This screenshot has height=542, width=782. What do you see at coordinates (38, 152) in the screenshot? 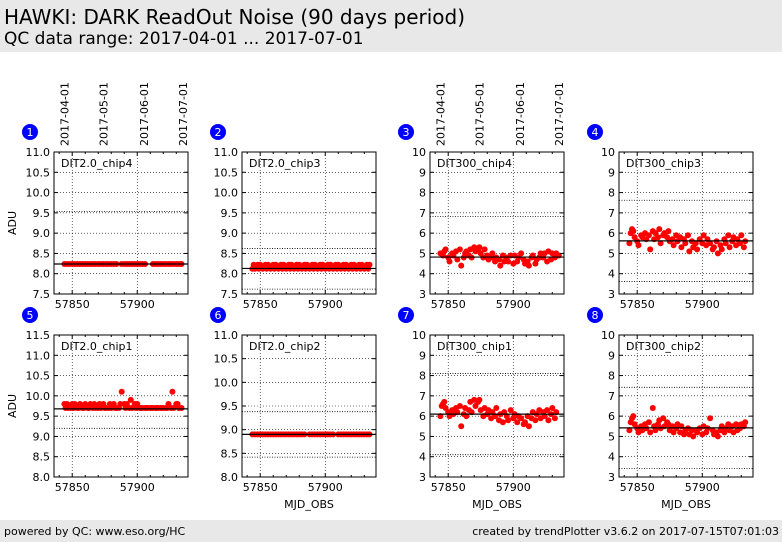
I see `y-tick-label: 11.0` at bounding box center [38, 152].